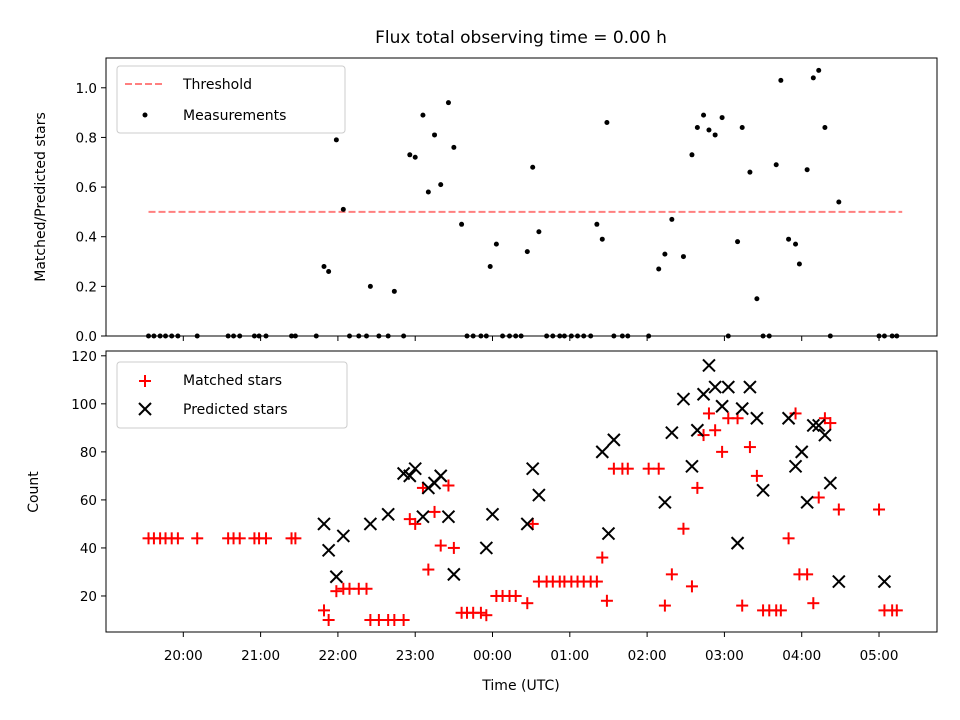 This screenshot has height=720, width=960. What do you see at coordinates (231, 99) in the screenshot?
I see `top-legend: Threshold Measurements` at bounding box center [231, 99].